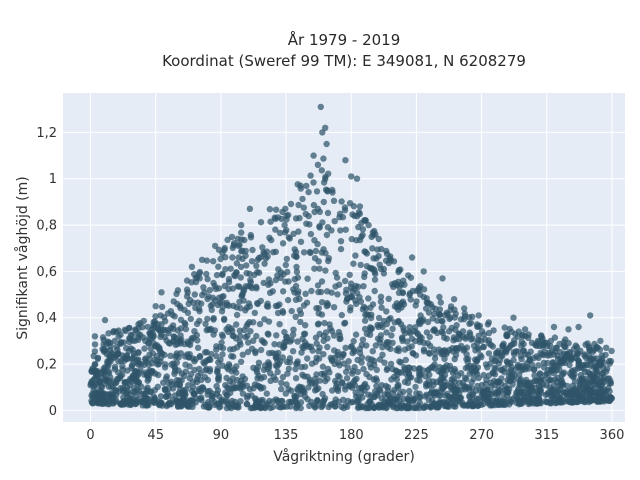  What do you see at coordinates (546, 435) in the screenshot?
I see `x-tick-label: 315` at bounding box center [546, 435].